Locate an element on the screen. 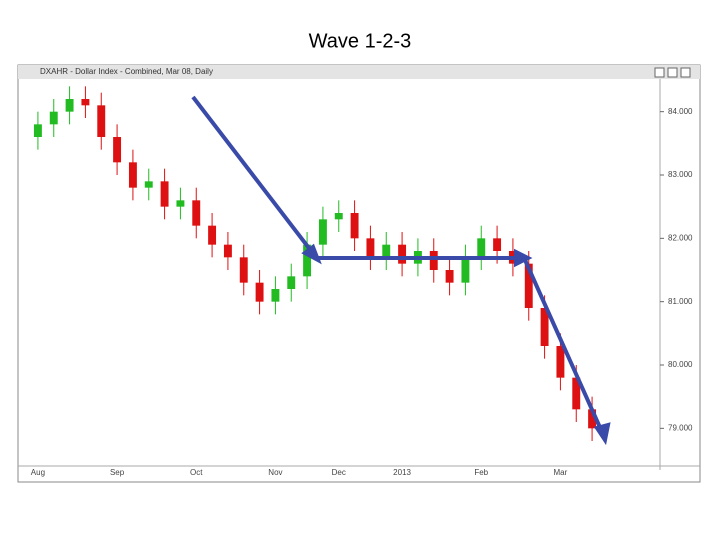 The width and height of the screenshot is (720, 545). y-tick-label: 82.000 is located at coordinates (680, 237).